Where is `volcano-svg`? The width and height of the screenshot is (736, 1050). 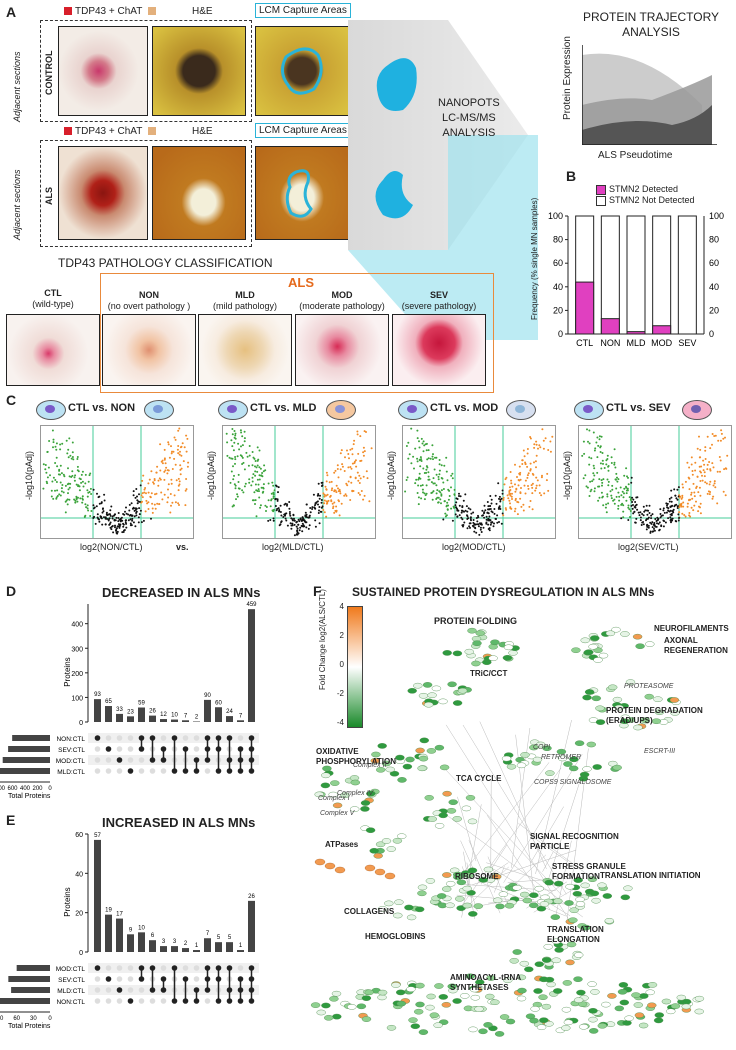 volcano-svg is located at coordinates (655, 482).